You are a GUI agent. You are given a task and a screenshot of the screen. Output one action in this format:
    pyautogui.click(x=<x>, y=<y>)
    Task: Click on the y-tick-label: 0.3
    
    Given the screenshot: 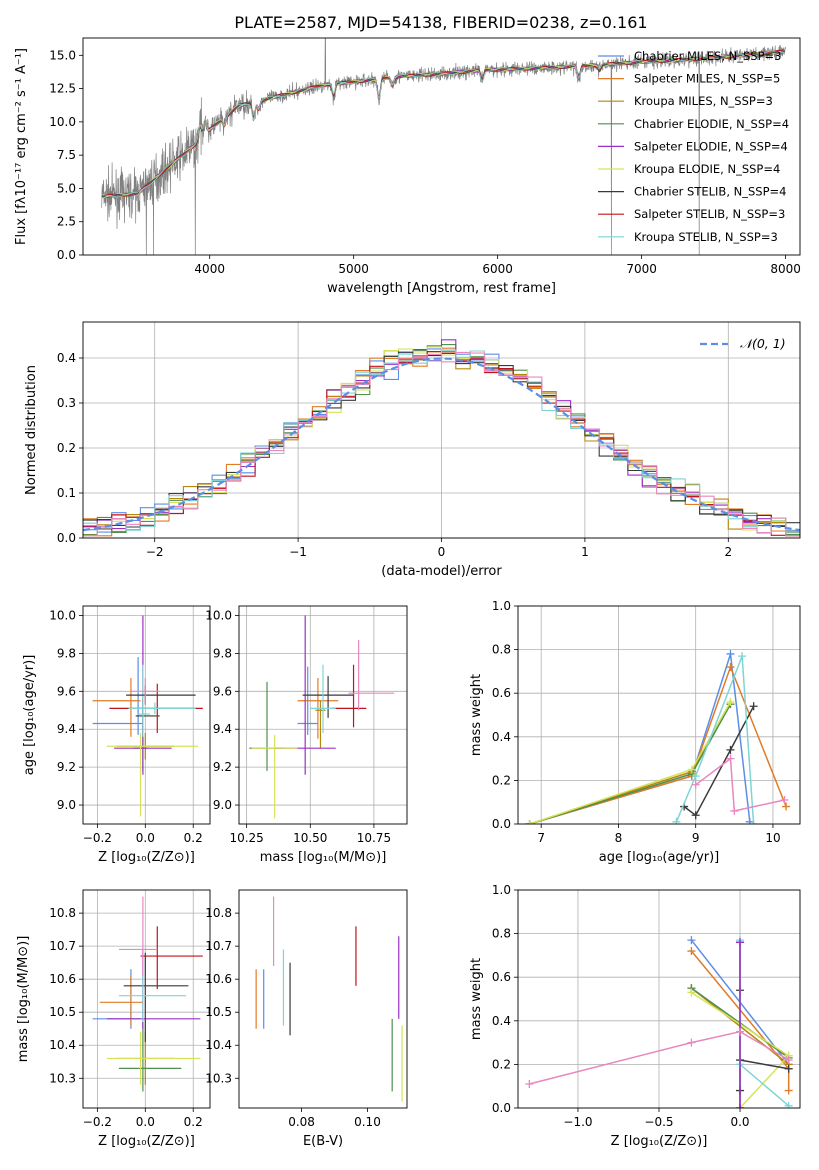 What is the action you would take?
    pyautogui.click(x=66, y=403)
    